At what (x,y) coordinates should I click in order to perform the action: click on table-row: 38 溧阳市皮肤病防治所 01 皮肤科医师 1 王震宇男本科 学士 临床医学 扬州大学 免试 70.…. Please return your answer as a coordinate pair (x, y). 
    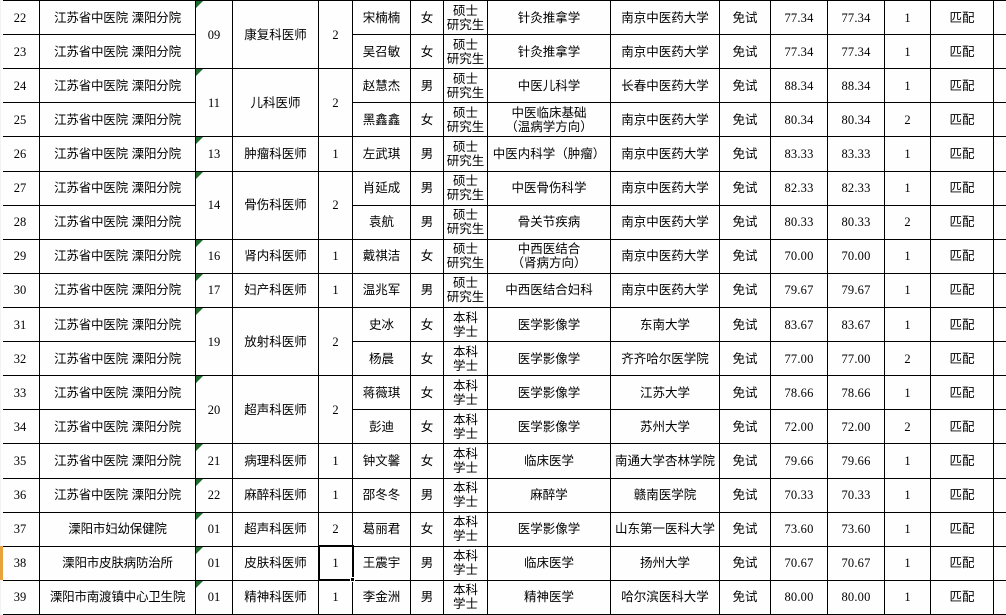
    Looking at the image, I should click on (503, 563).